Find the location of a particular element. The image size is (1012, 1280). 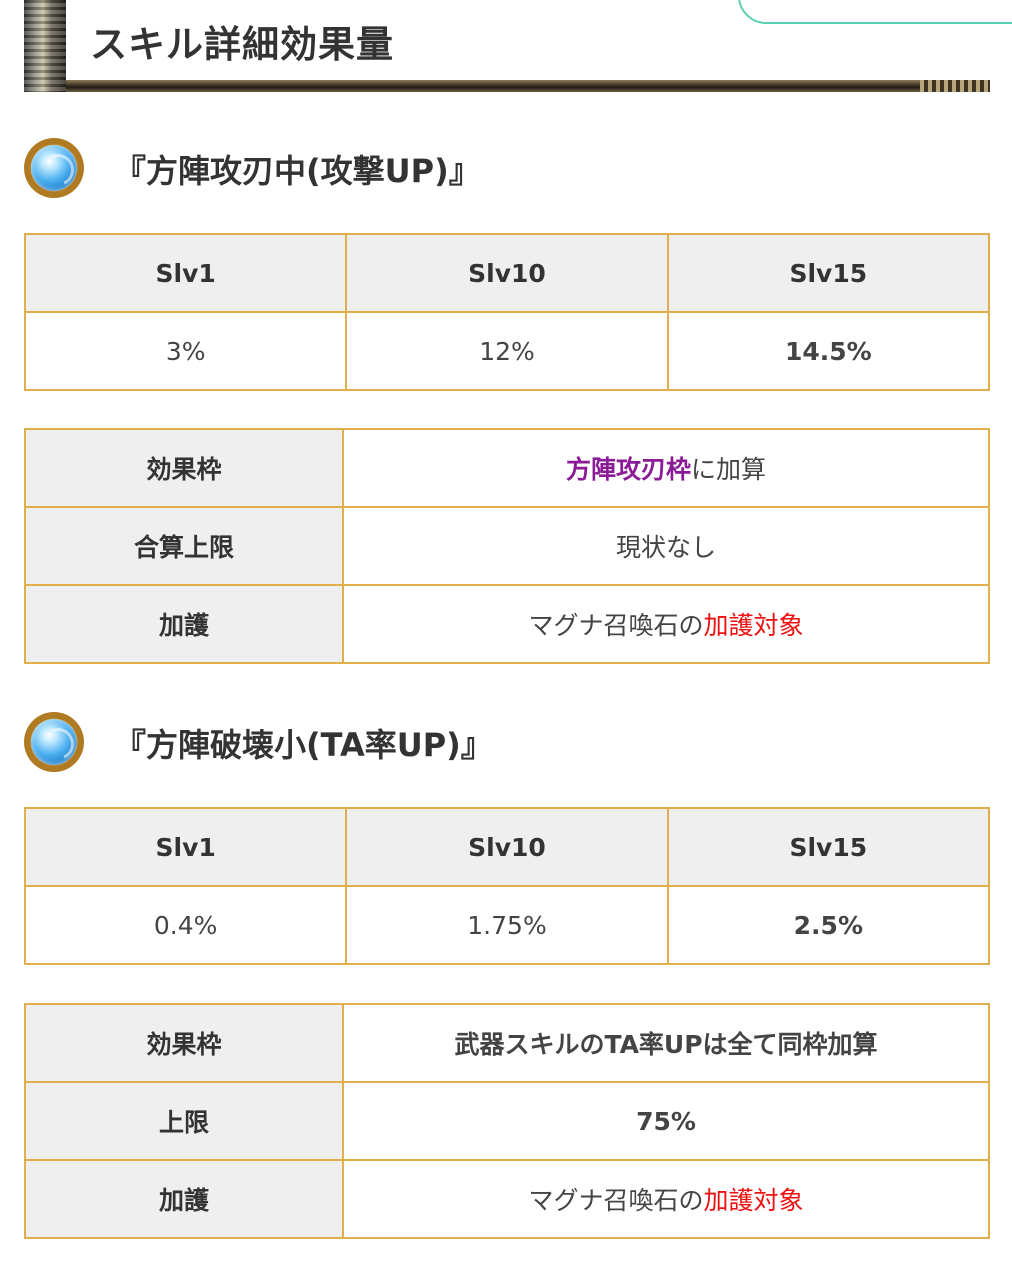

table-row: 3% 12% 14.5% is located at coordinates (507, 351).